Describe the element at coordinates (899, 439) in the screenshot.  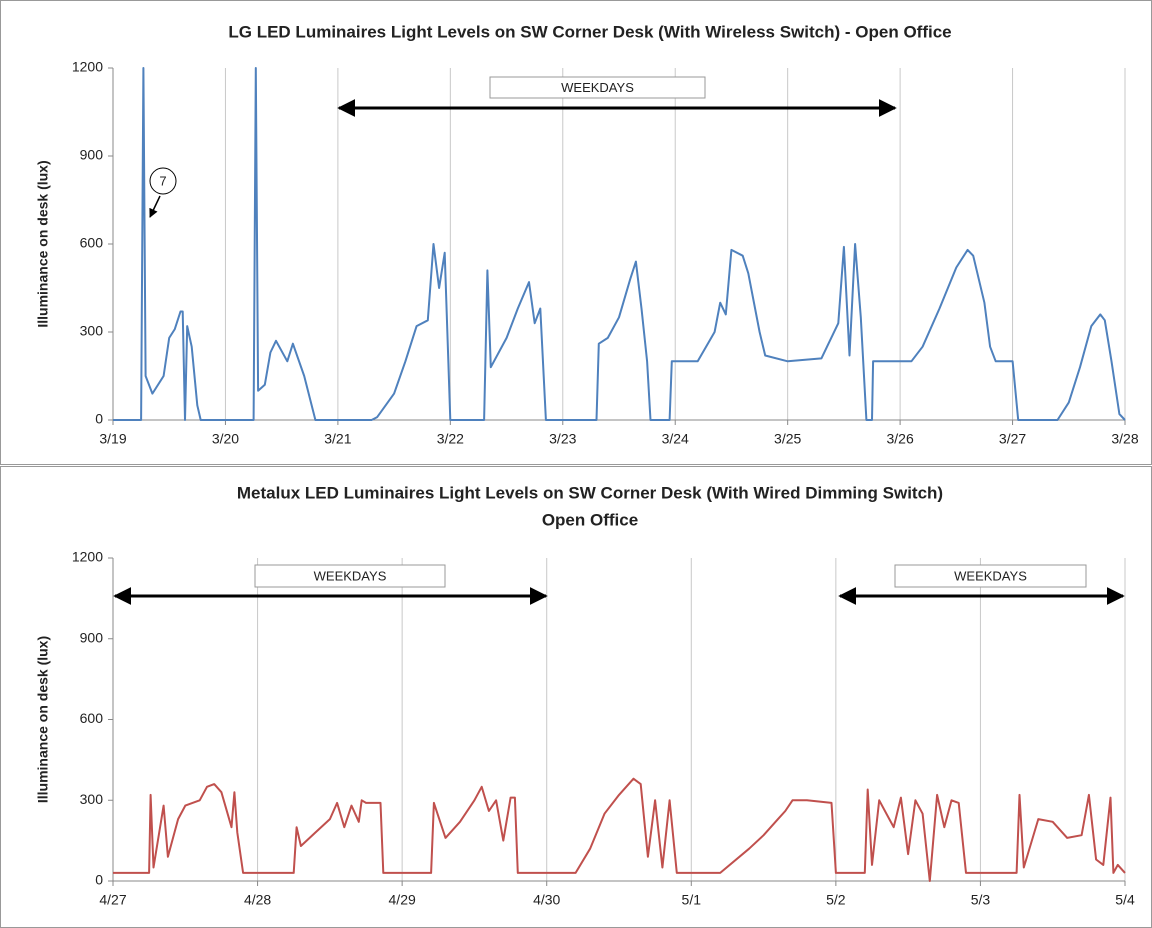
I see `x-tick-label: 3/26` at that location.